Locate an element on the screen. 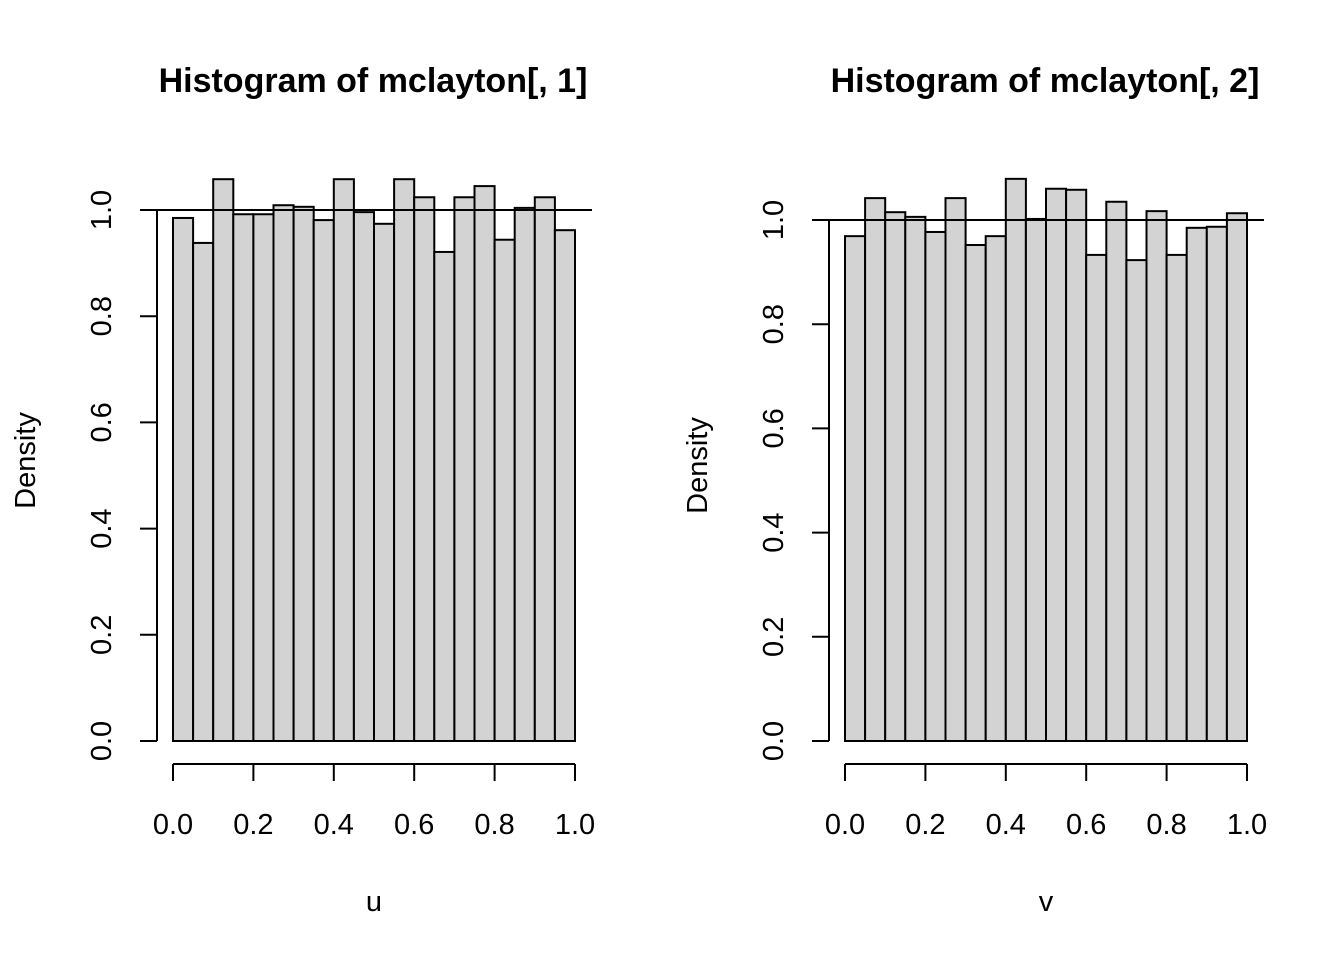  chart-title: Histogram of mclayton[, 2] is located at coordinates (1045, 81).